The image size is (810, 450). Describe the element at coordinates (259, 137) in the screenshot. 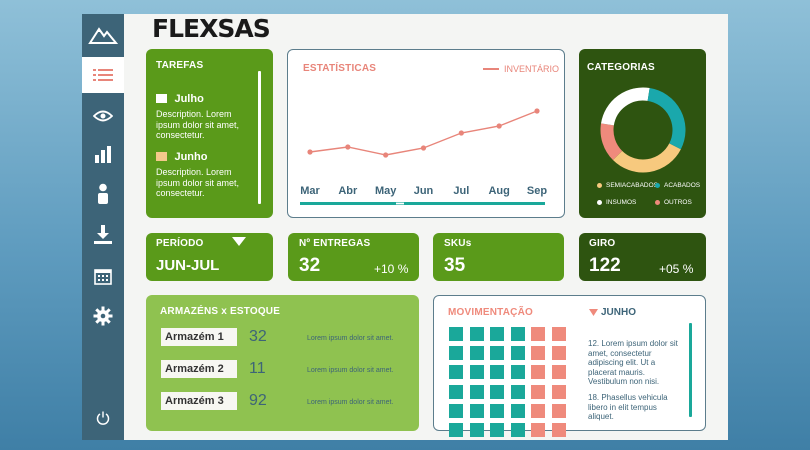

I see `tarefas-scrollbar` at that location.